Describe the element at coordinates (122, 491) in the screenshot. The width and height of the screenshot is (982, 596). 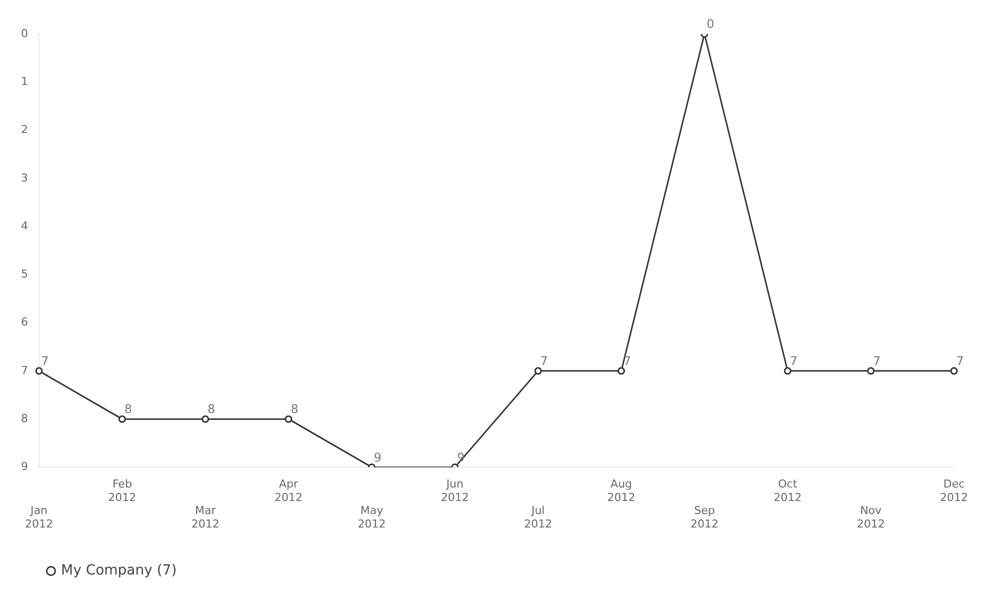
I see `x-tick-label: Feb 2012` at that location.